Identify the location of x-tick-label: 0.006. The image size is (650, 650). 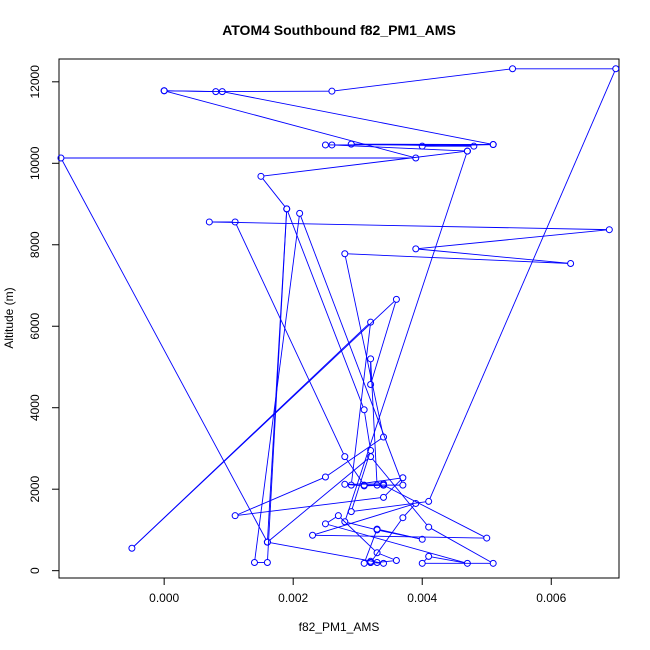
(551, 598).